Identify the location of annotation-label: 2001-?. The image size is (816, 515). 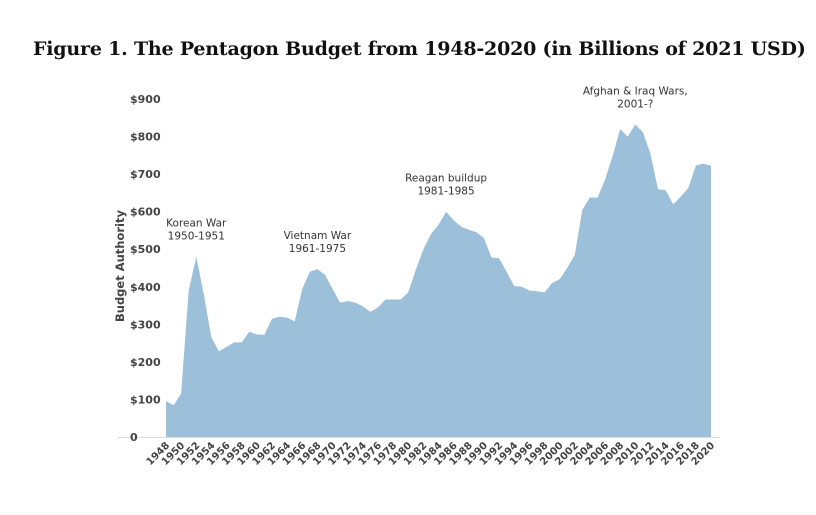
(635, 105).